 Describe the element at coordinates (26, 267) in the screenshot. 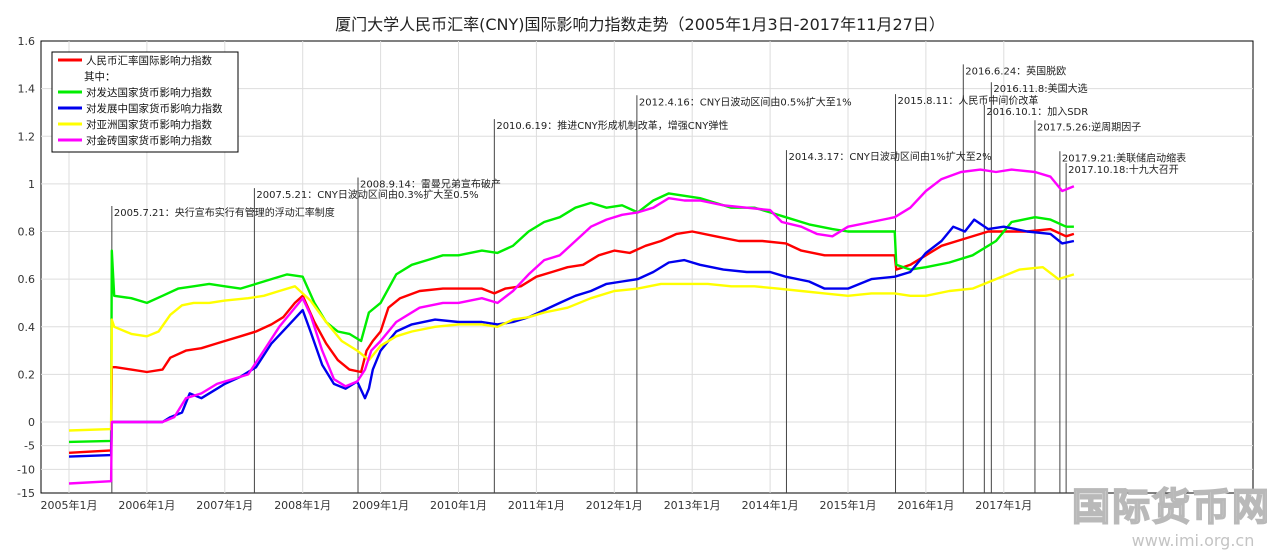

I see `y-tick-labels: 1.6 1.4 1.2 1 0.8 0.6 0.4 0.2 0 -5 -10 -15` at that location.